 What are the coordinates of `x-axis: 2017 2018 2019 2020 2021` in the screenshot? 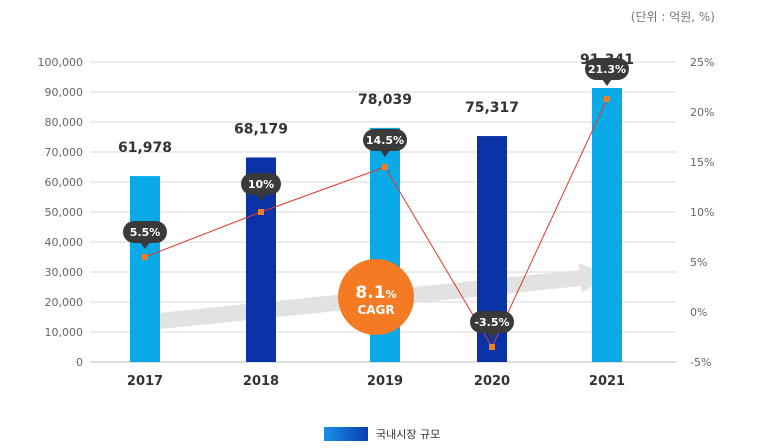 It's located at (376, 381).